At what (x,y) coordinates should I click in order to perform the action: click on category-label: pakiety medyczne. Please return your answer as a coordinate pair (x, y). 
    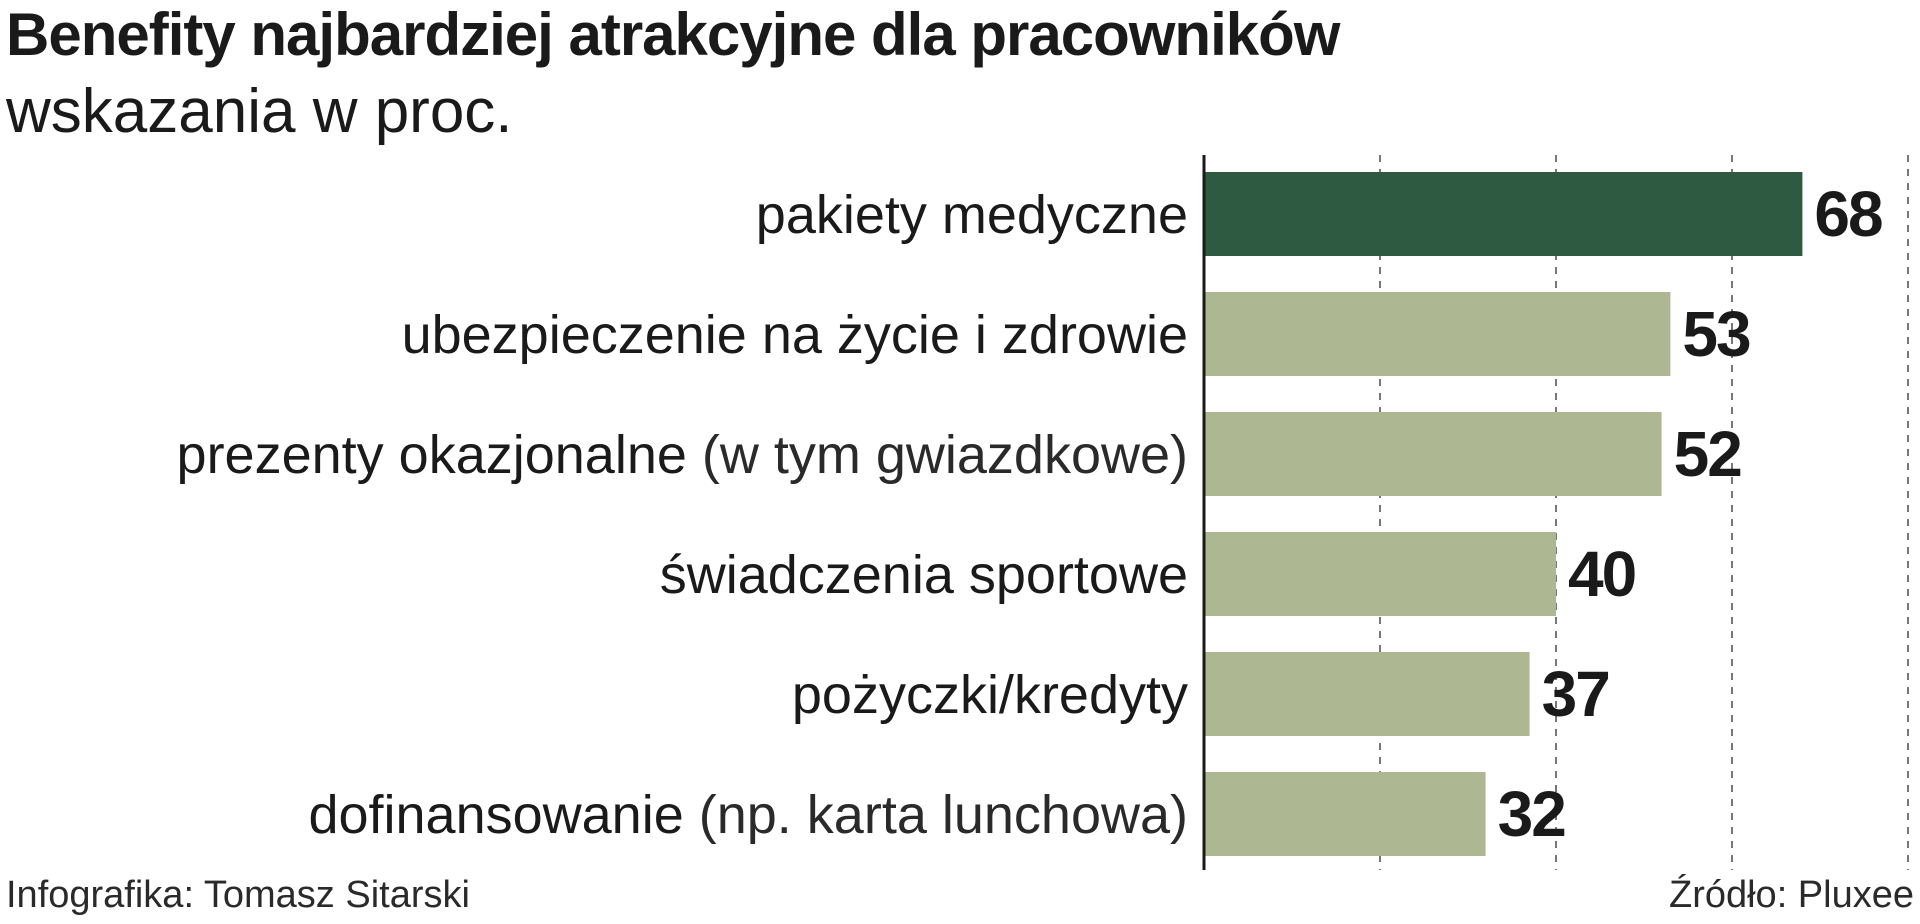
    Looking at the image, I should click on (972, 215).